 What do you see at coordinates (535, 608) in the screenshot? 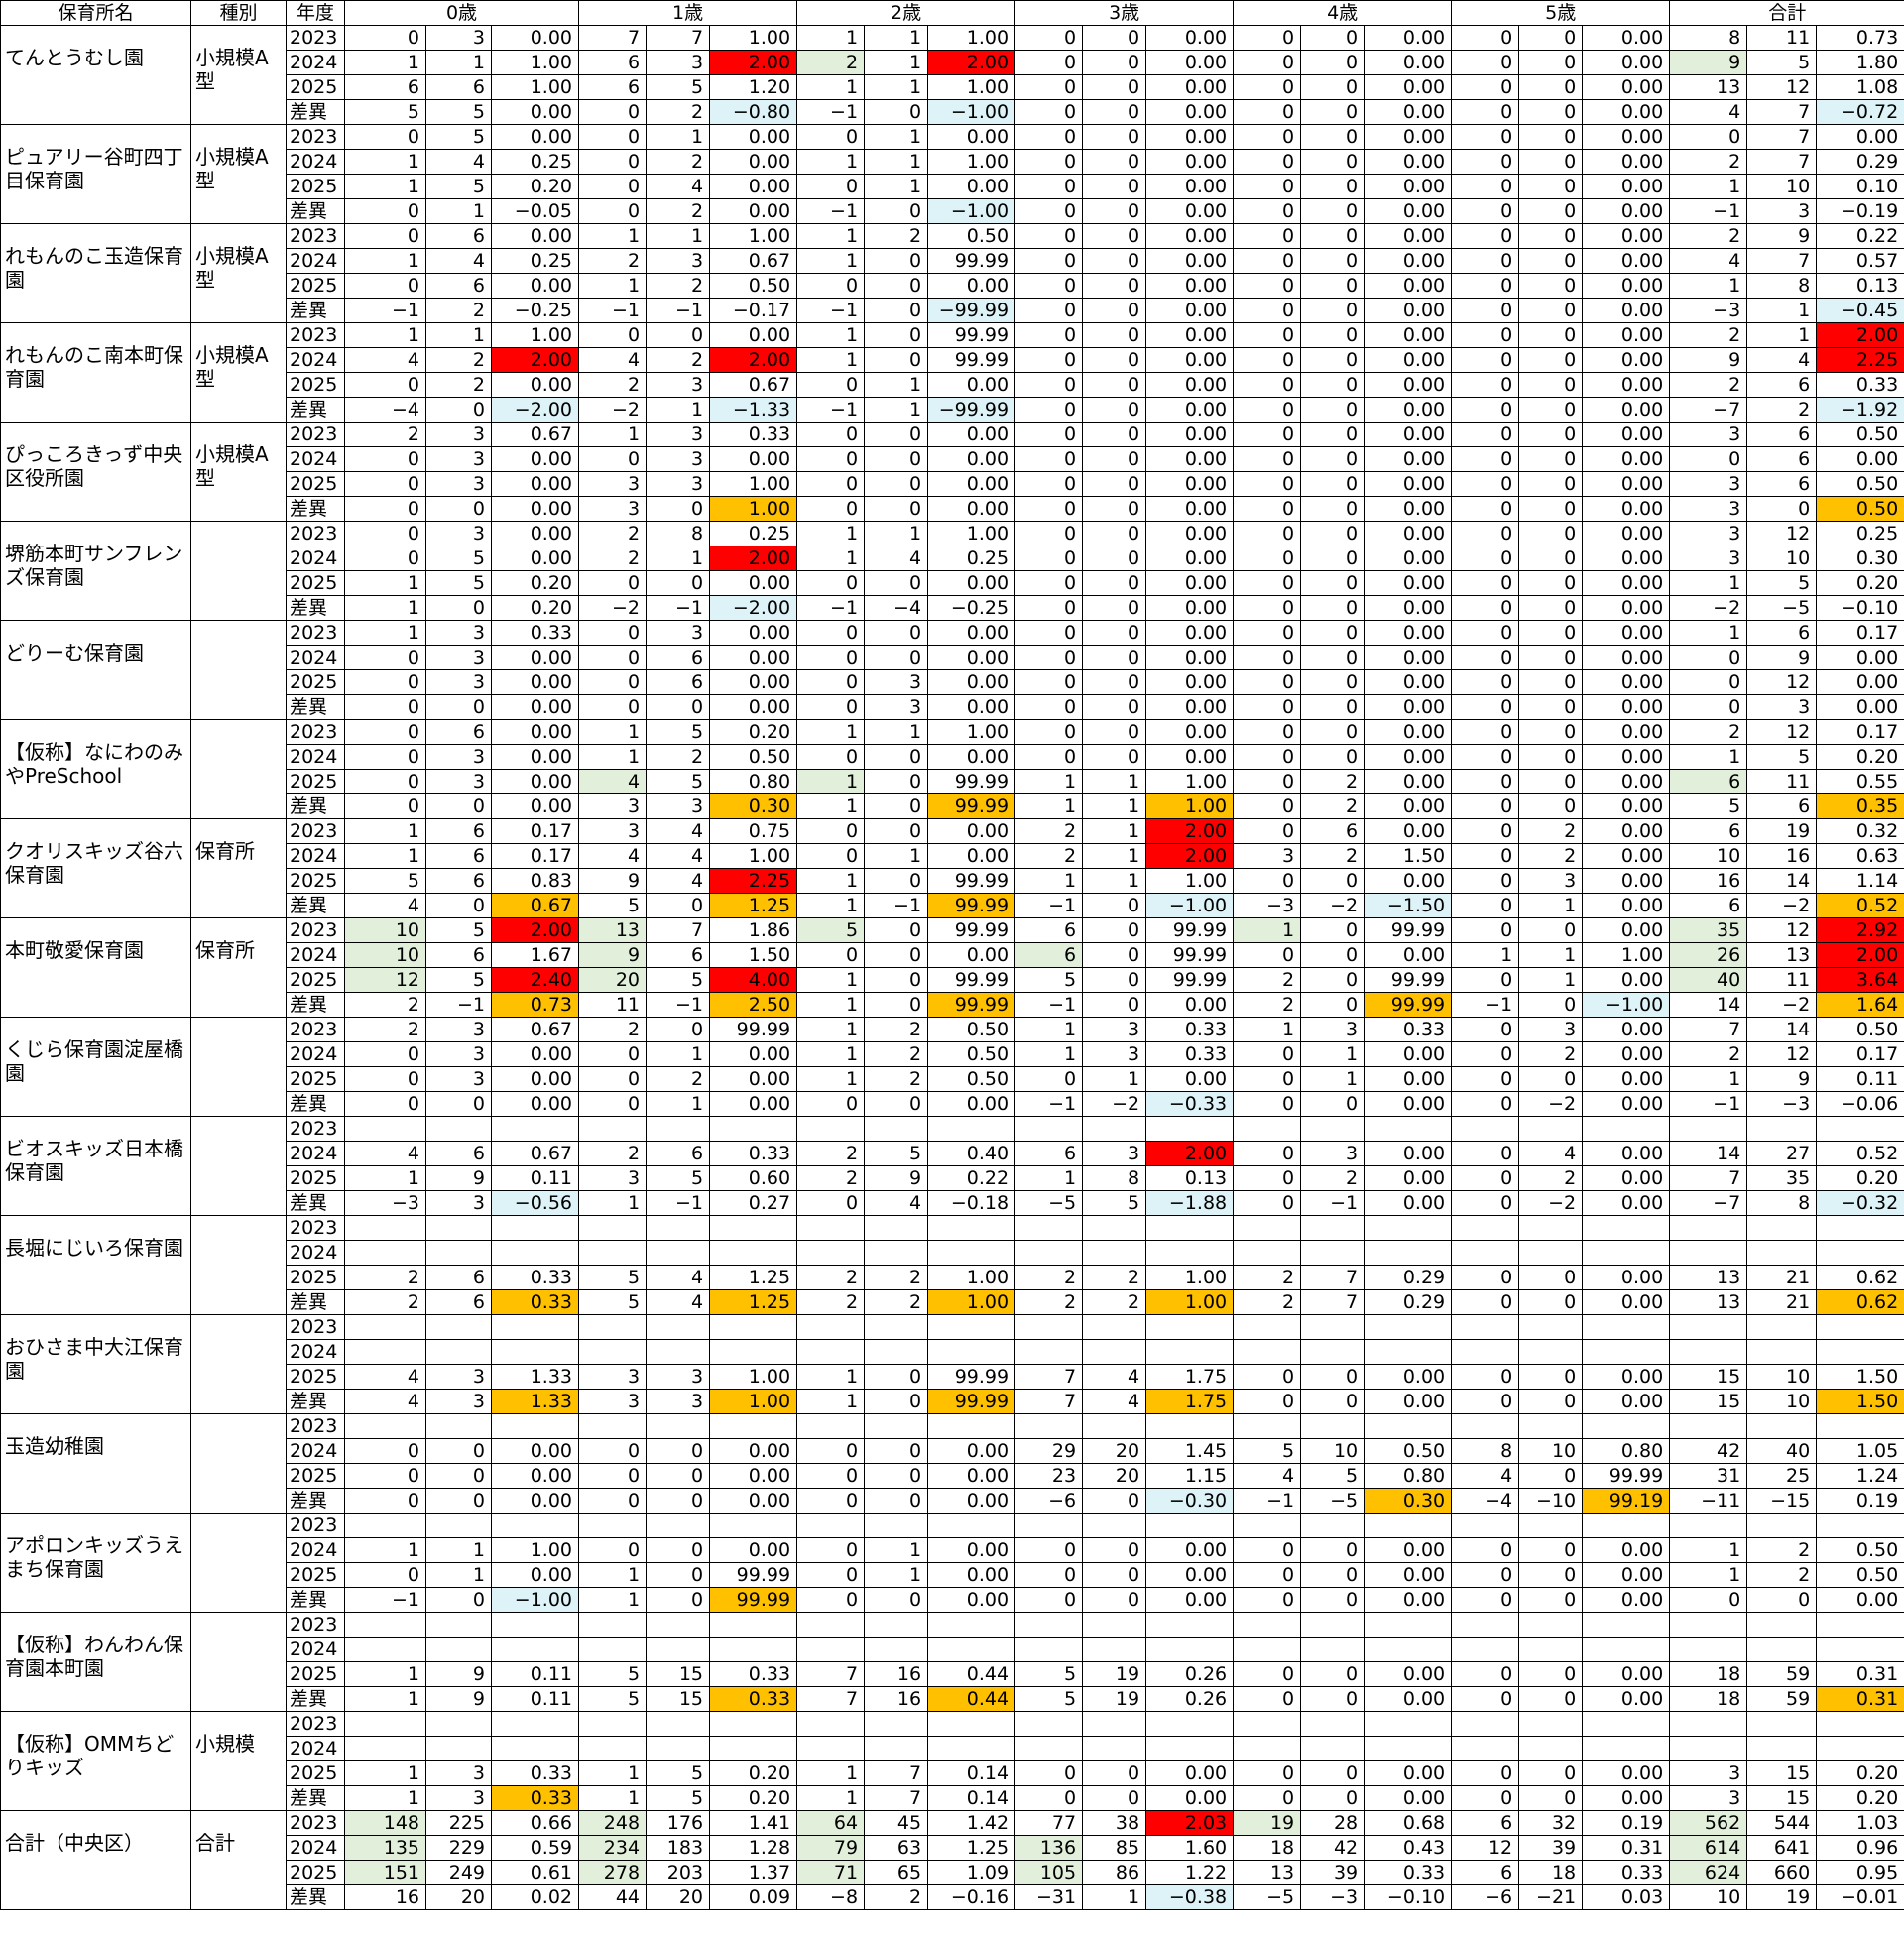
I see `value-cell: 0.20` at bounding box center [535, 608].